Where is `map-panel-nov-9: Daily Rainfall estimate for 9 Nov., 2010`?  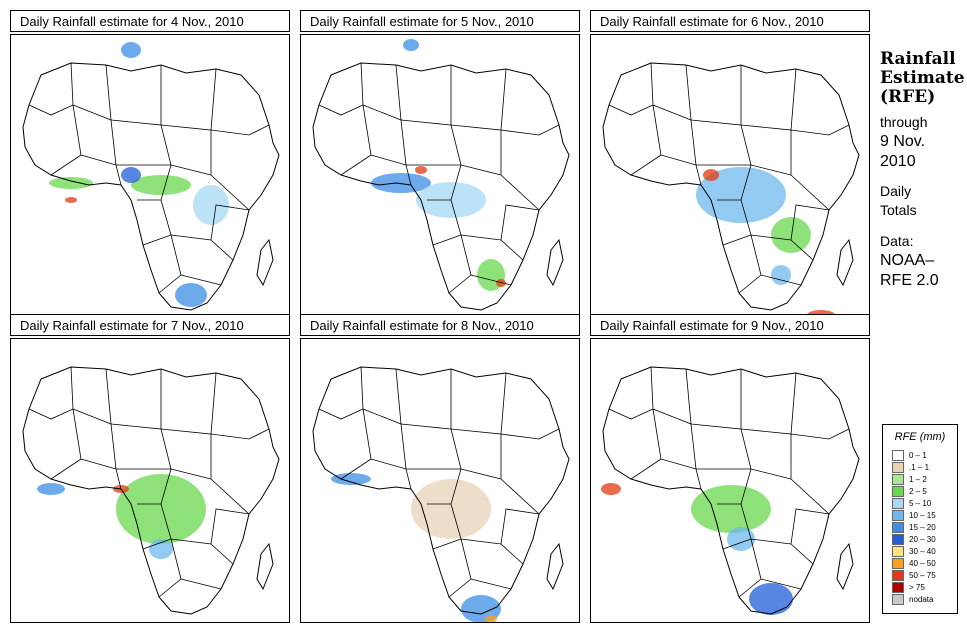 map-panel-nov-9: Daily Rainfall estimate for 9 Nov., 2010 is located at coordinates (730, 468).